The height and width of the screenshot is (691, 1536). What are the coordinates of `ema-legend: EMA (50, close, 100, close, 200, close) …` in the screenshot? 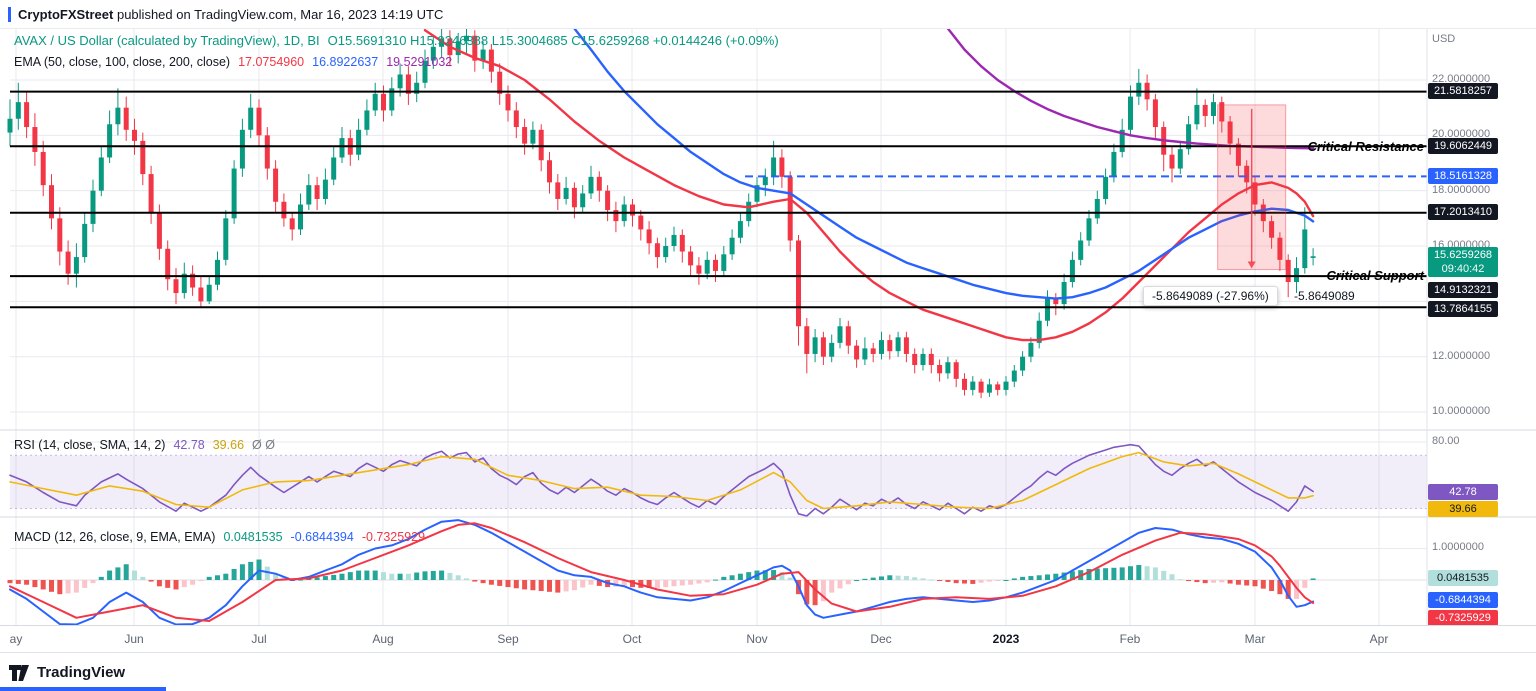 It's located at (233, 62).